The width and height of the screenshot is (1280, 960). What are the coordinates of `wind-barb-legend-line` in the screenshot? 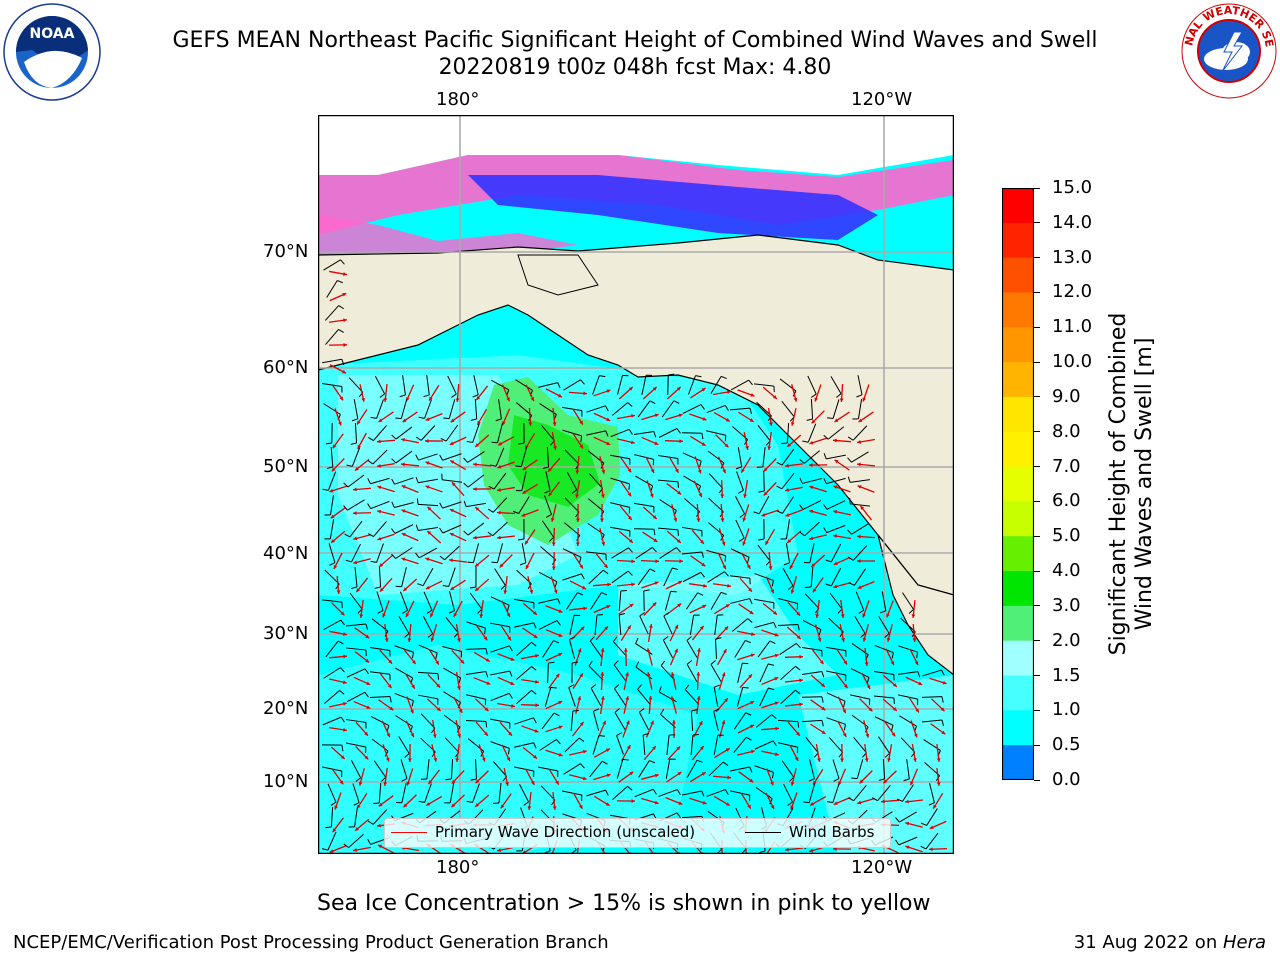 It's located at (763, 832).